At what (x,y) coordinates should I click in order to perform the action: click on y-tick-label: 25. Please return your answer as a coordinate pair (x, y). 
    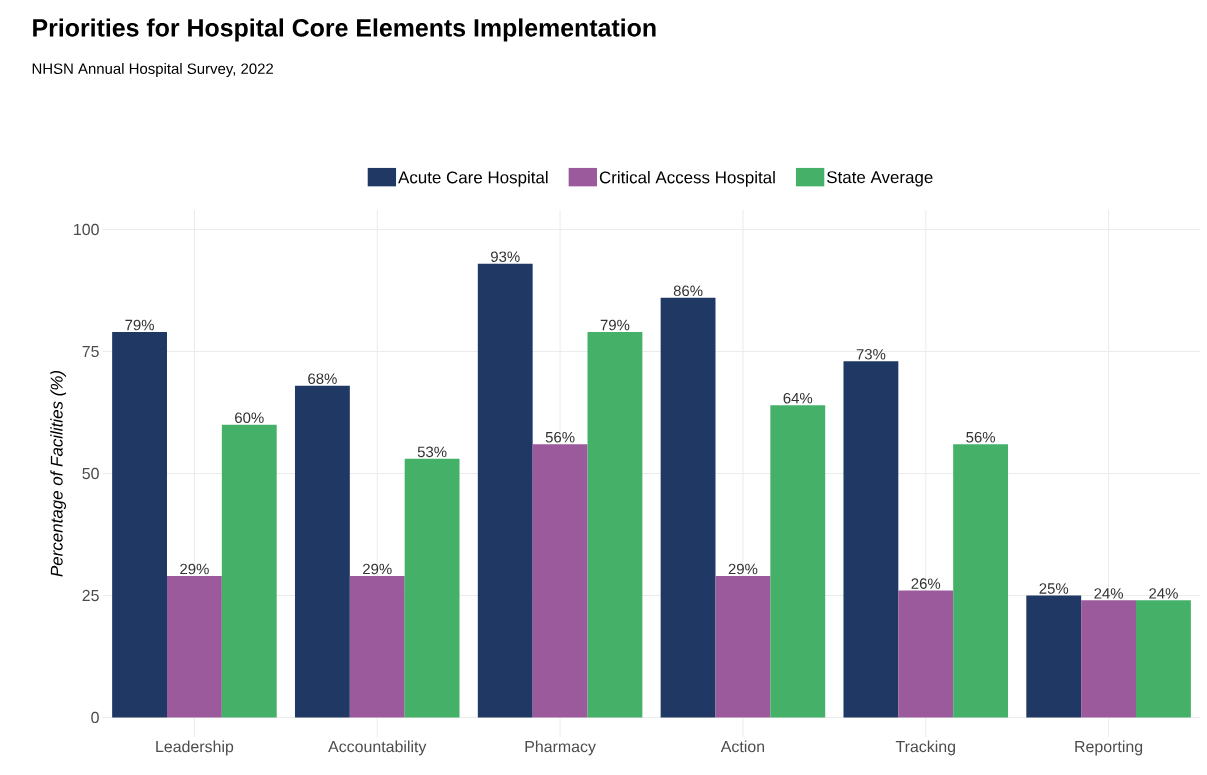
    Looking at the image, I should click on (90, 595).